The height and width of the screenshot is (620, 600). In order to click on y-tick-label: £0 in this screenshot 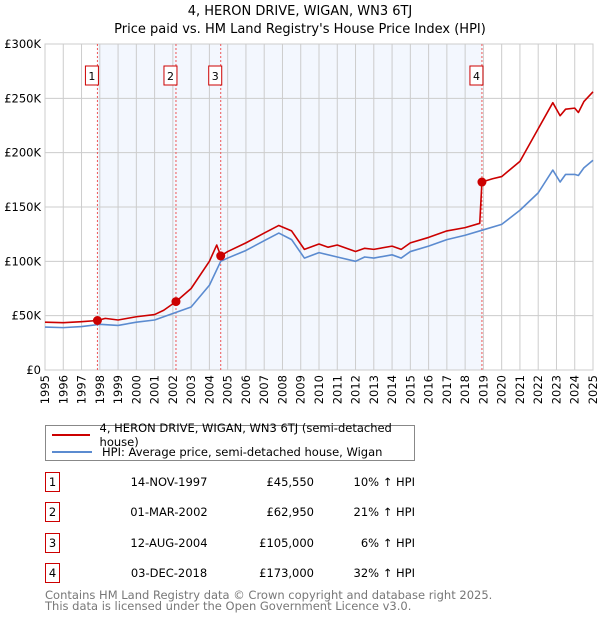, I will do `click(33, 370)`.